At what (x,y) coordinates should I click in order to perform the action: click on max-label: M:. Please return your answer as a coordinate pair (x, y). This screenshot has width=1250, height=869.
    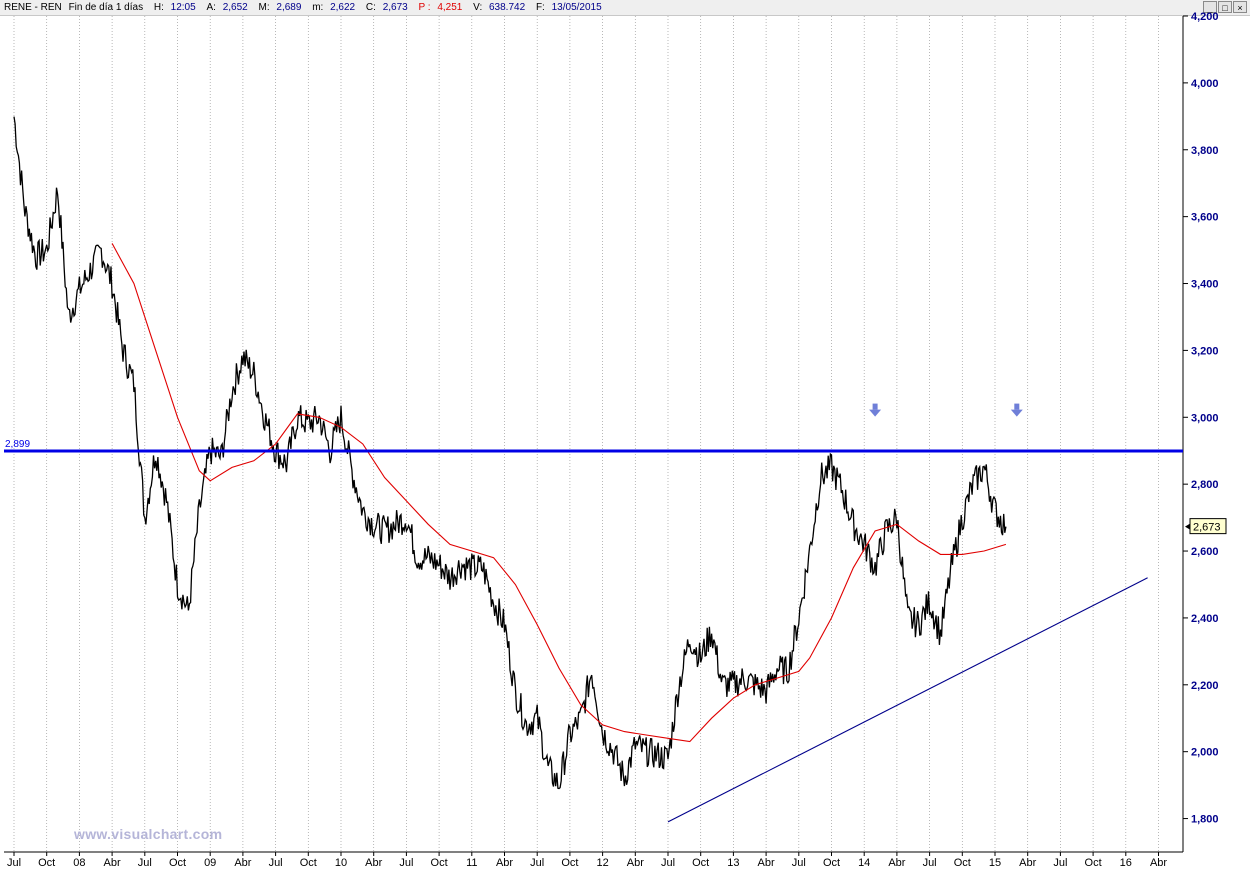
    Looking at the image, I should click on (264, 7).